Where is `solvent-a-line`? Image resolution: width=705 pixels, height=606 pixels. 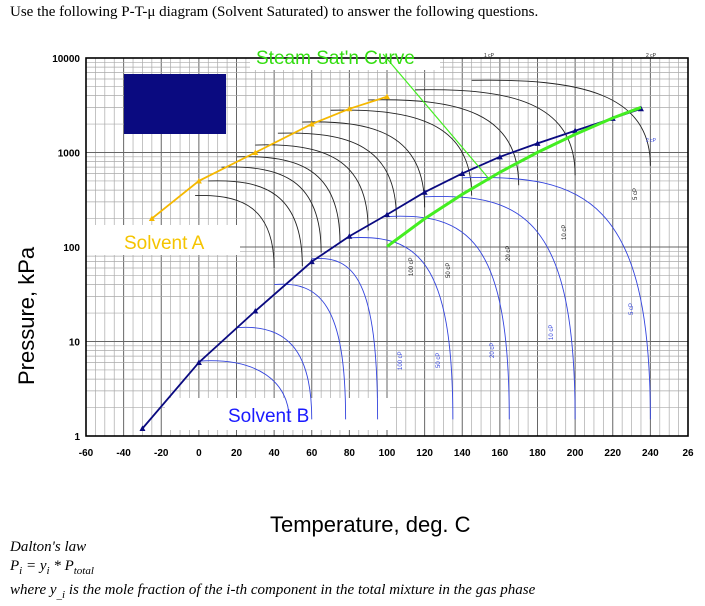 solvent-a-line is located at coordinates (269, 157).